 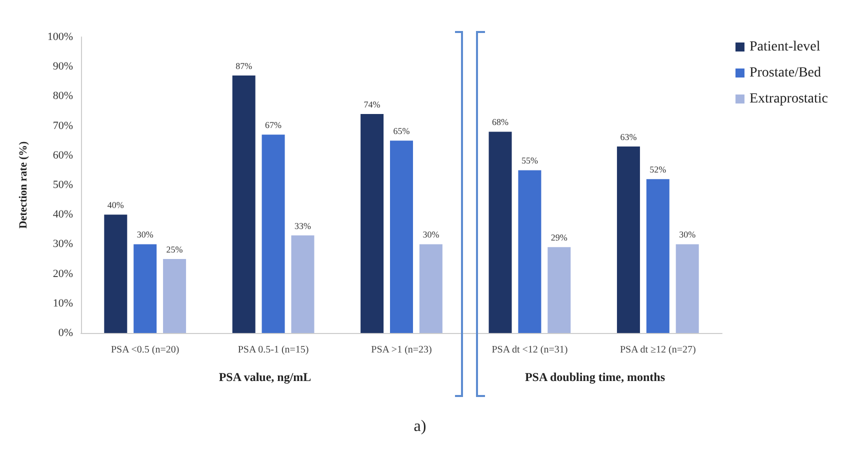 I want to click on y-tick-label: 0%, so click(x=65, y=333).